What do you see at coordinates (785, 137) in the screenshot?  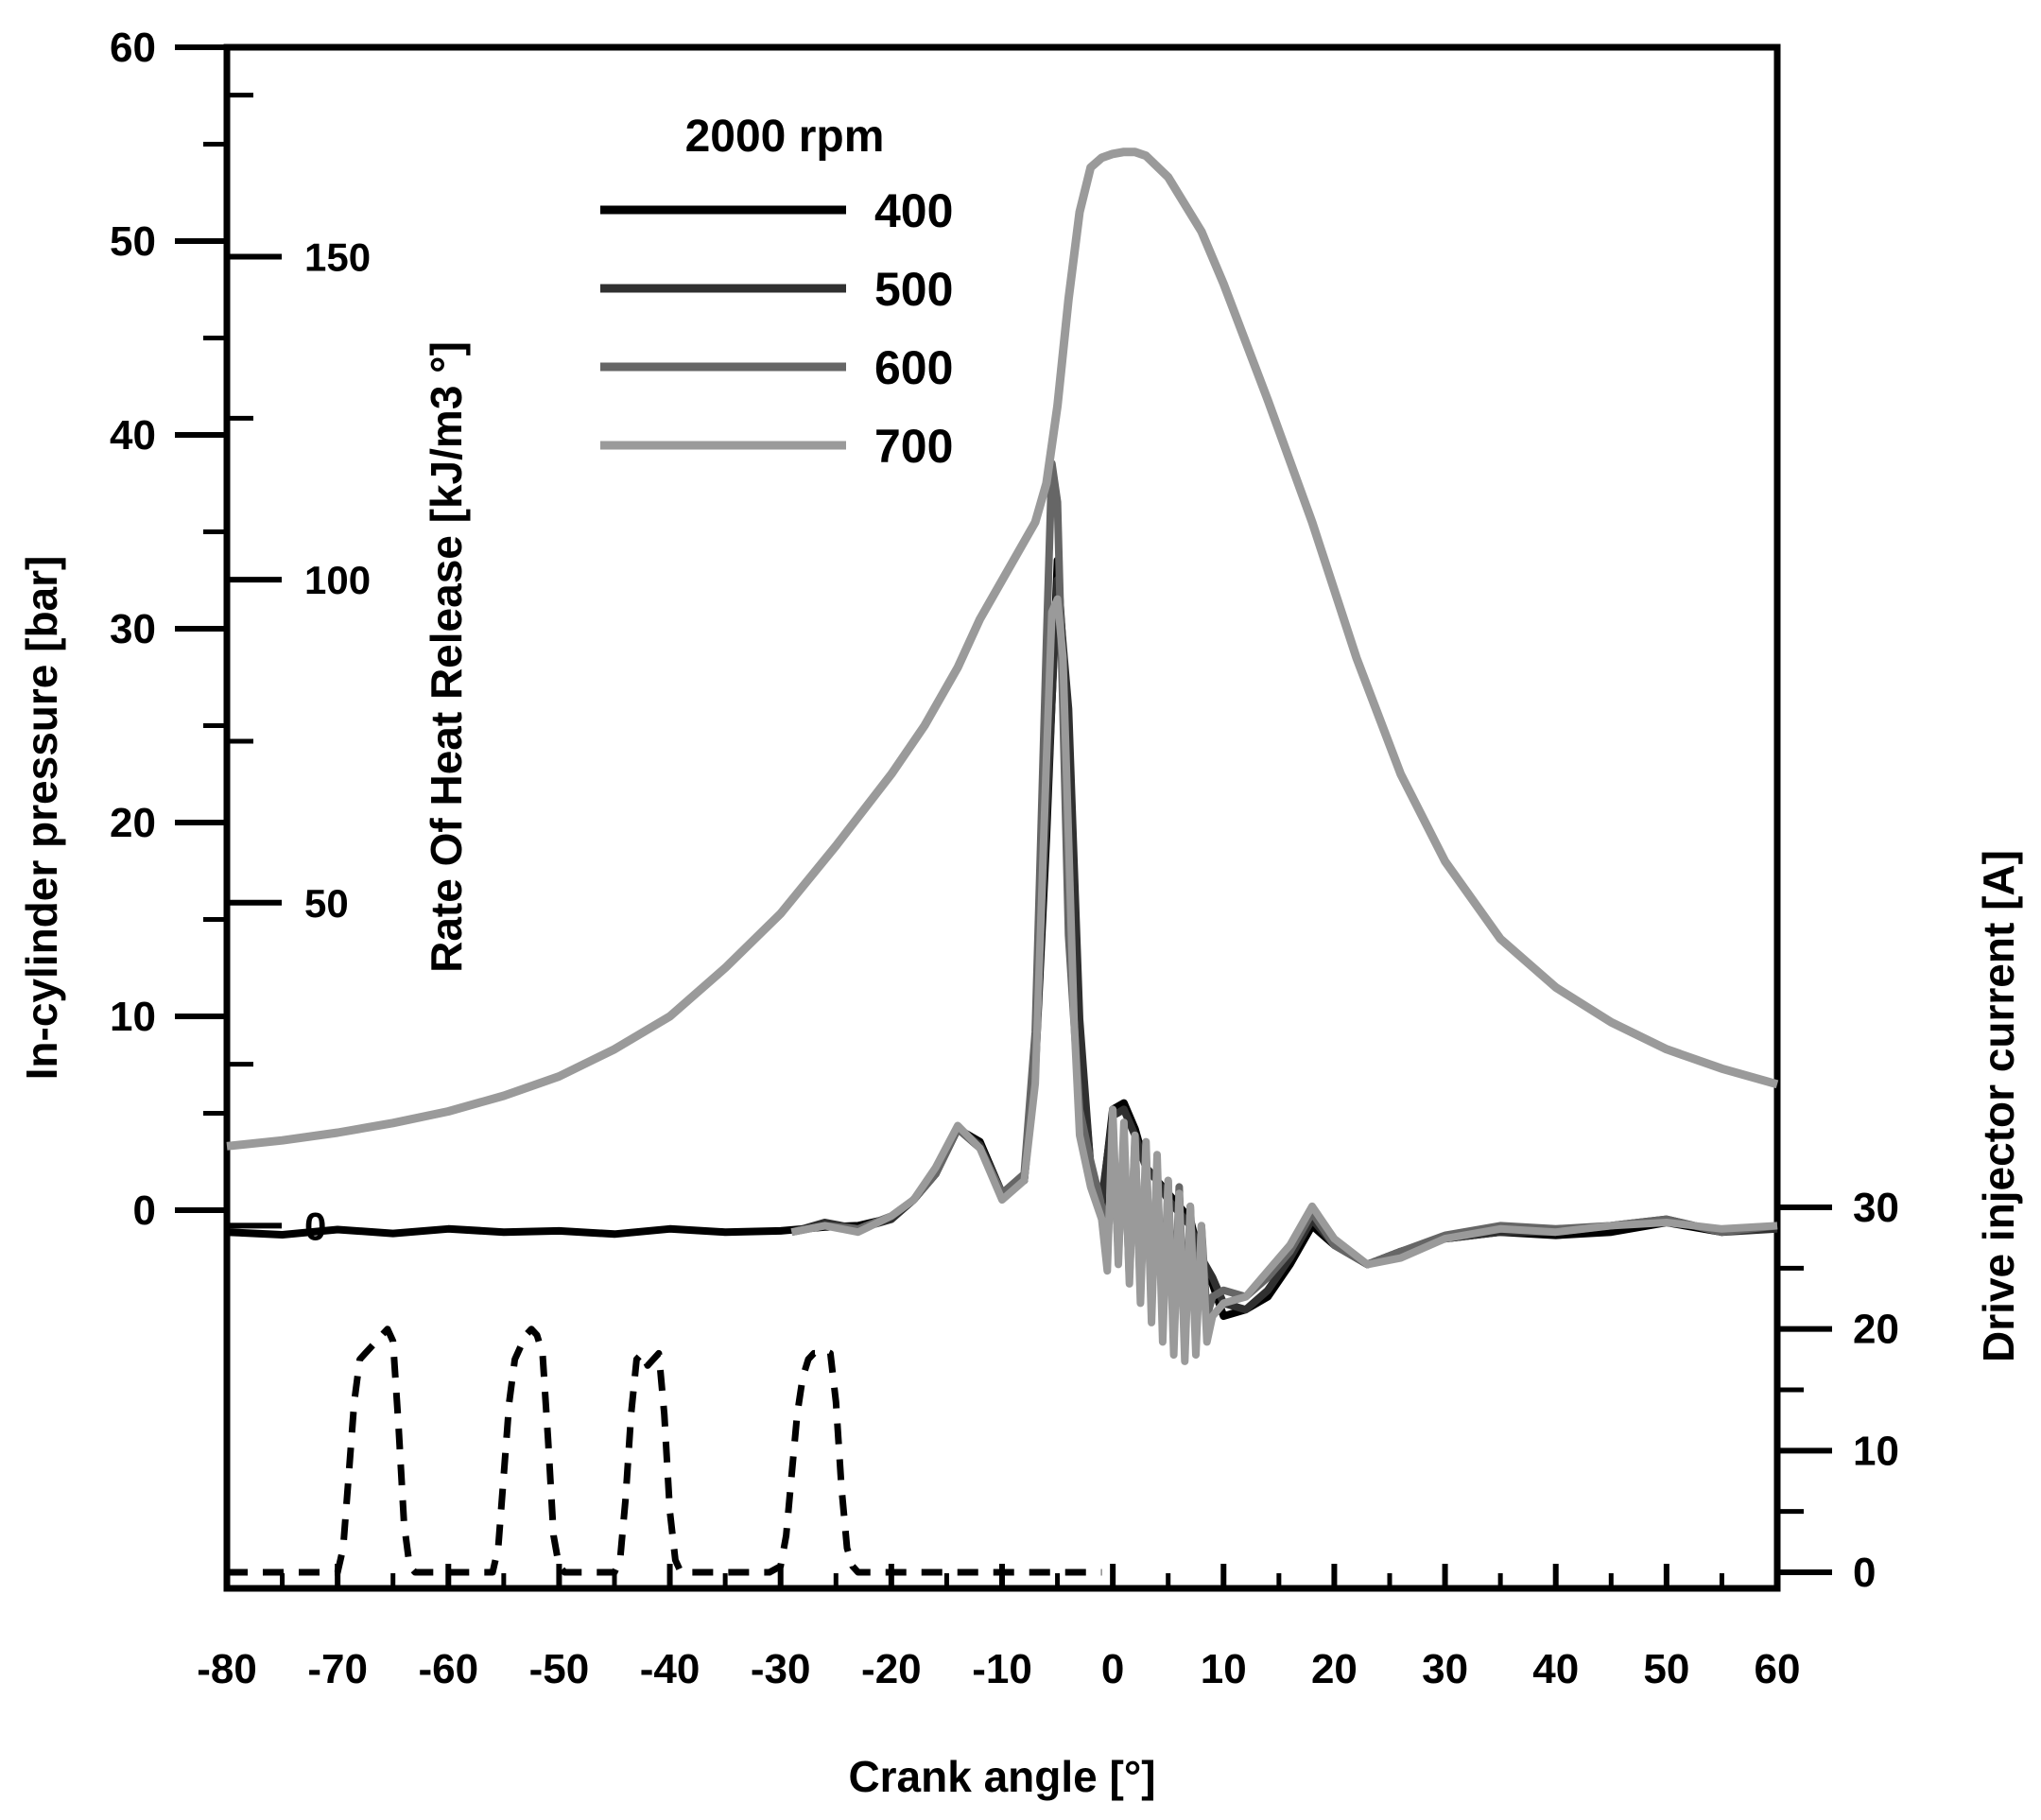 I see `legend-title: 2000 rpm` at bounding box center [785, 137].